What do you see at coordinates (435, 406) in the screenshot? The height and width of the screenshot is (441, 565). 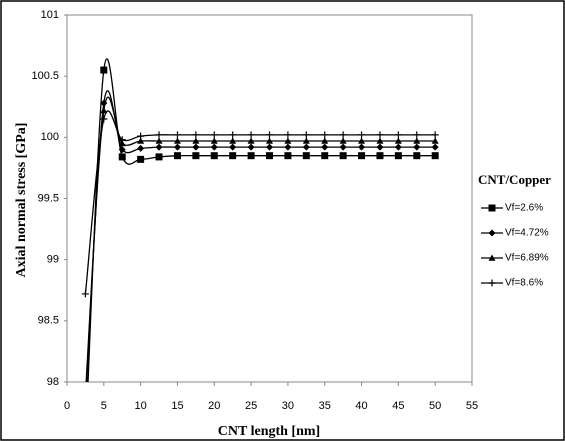 I see `x-tick-label: 50` at bounding box center [435, 406].